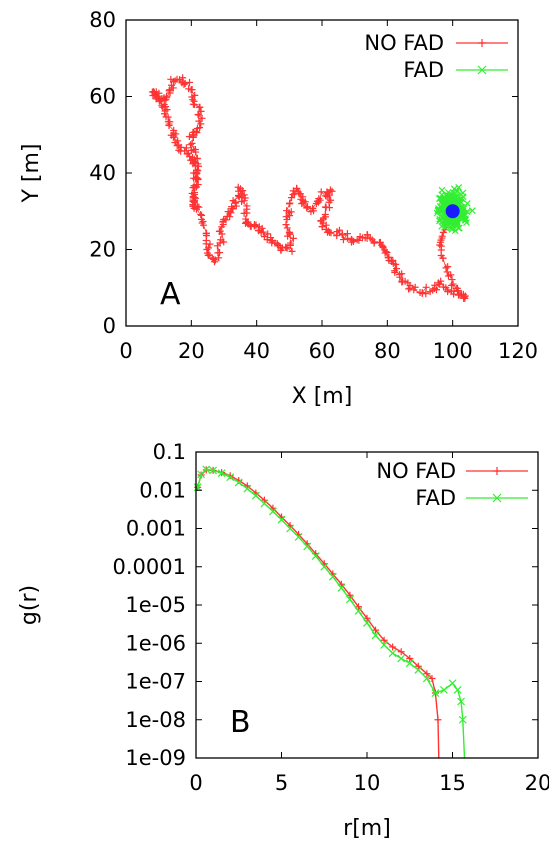 The width and height of the screenshot is (549, 845). I want to click on panel-b-xlabel: r[m], so click(367, 828).